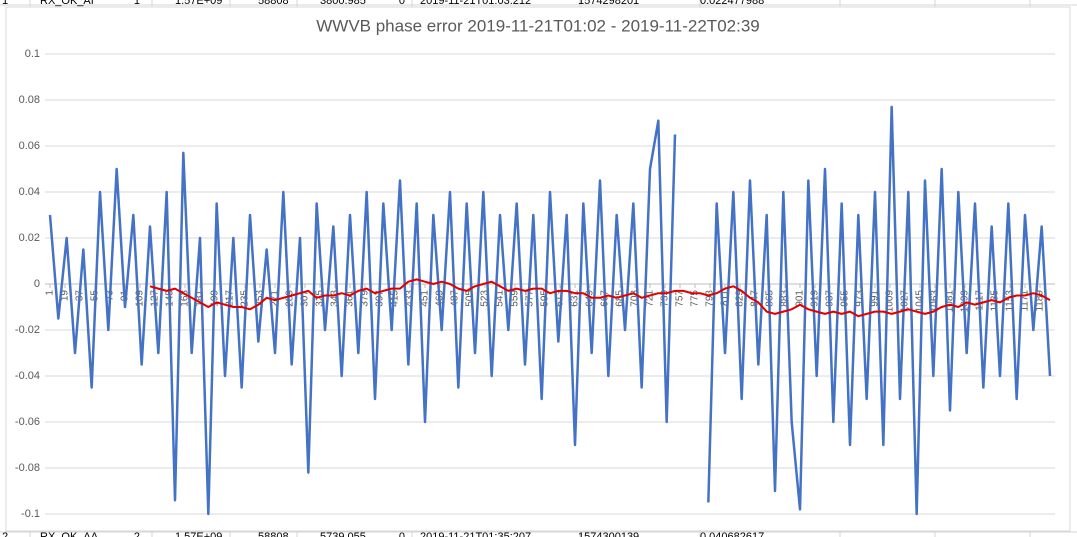 The width and height of the screenshot is (1077, 537). Describe the element at coordinates (475, 3) in the screenshot. I see `cell: 2019-11-21T01:03:212` at that location.